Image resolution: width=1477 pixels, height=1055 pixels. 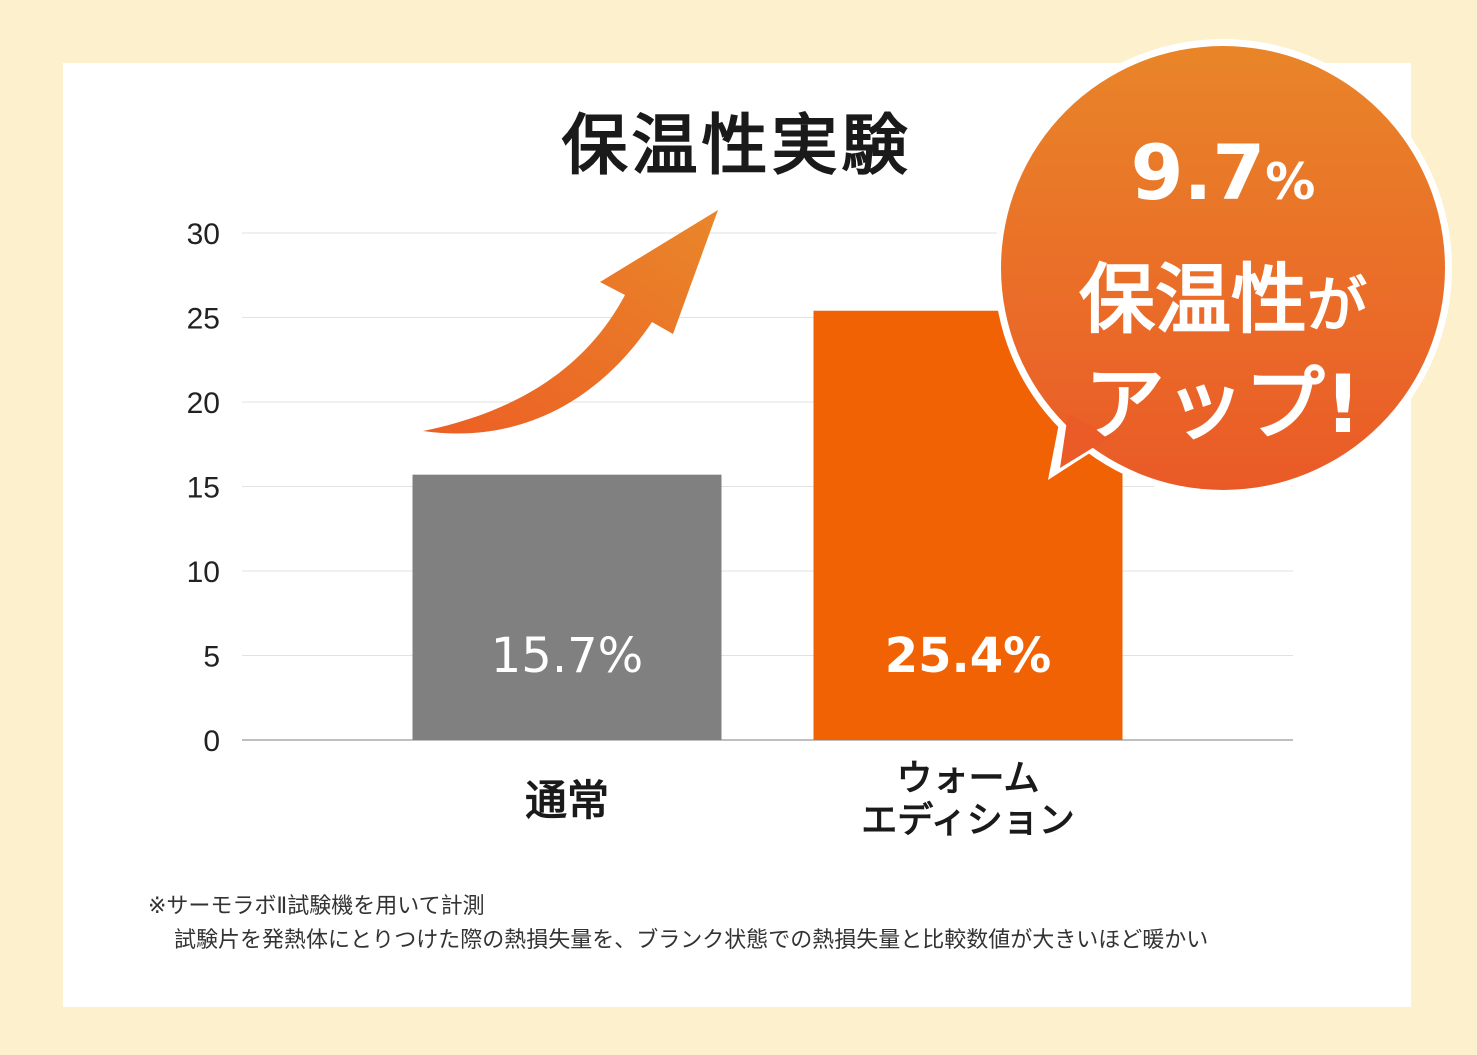 What do you see at coordinates (203, 319) in the screenshot?
I see `y-tick-label: 25` at bounding box center [203, 319].